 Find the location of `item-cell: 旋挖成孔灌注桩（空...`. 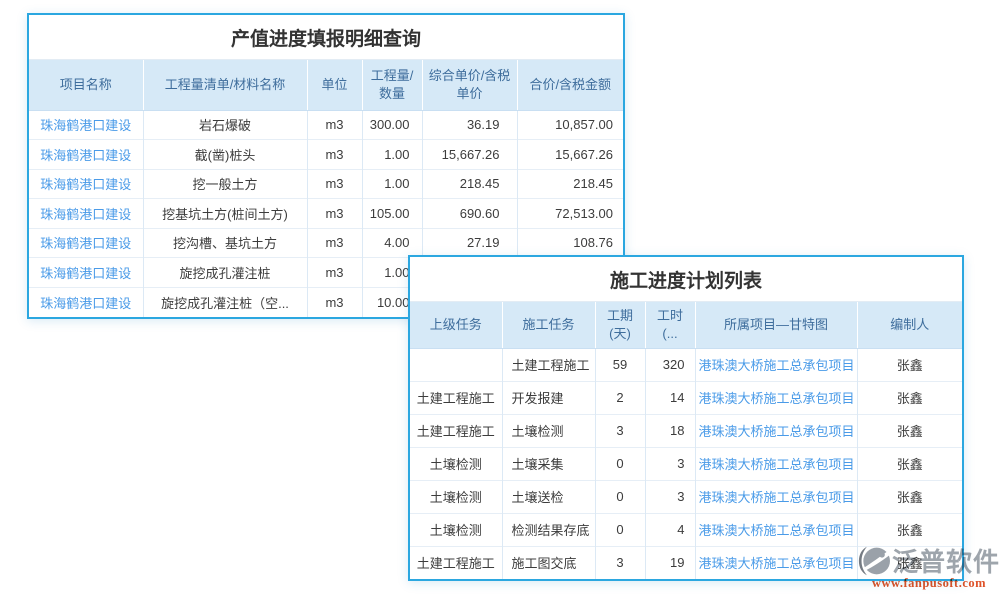

item-cell: 旋挖成孔灌注桩（空... is located at coordinates (225, 301).